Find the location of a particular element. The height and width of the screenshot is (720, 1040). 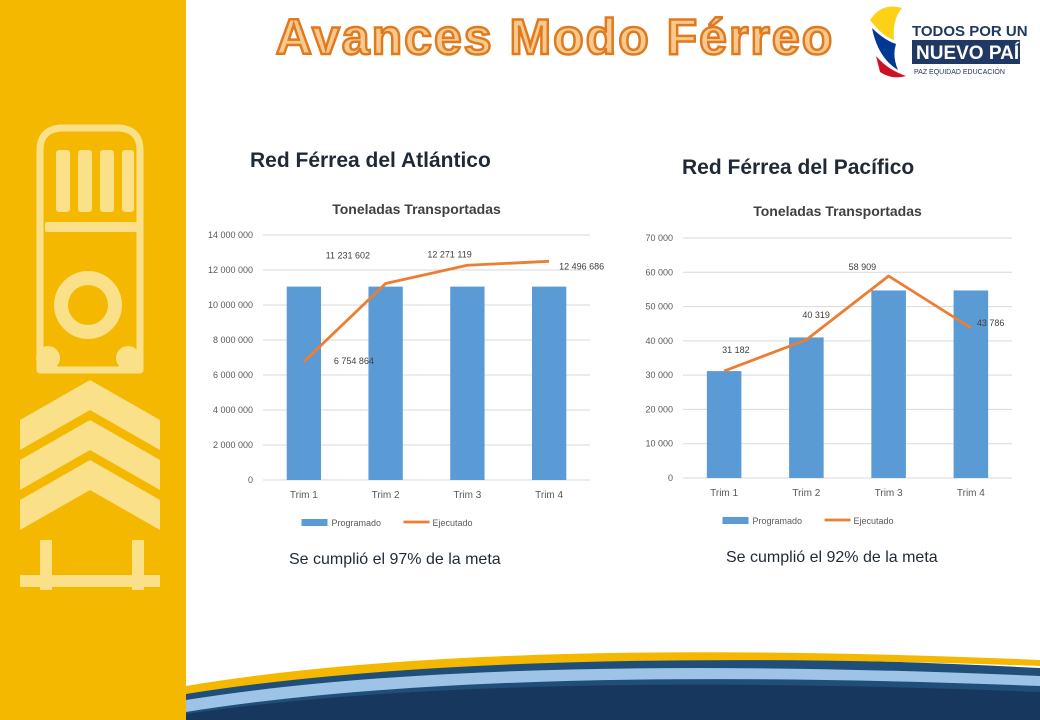

data-label: 31 182 is located at coordinates (736, 350).